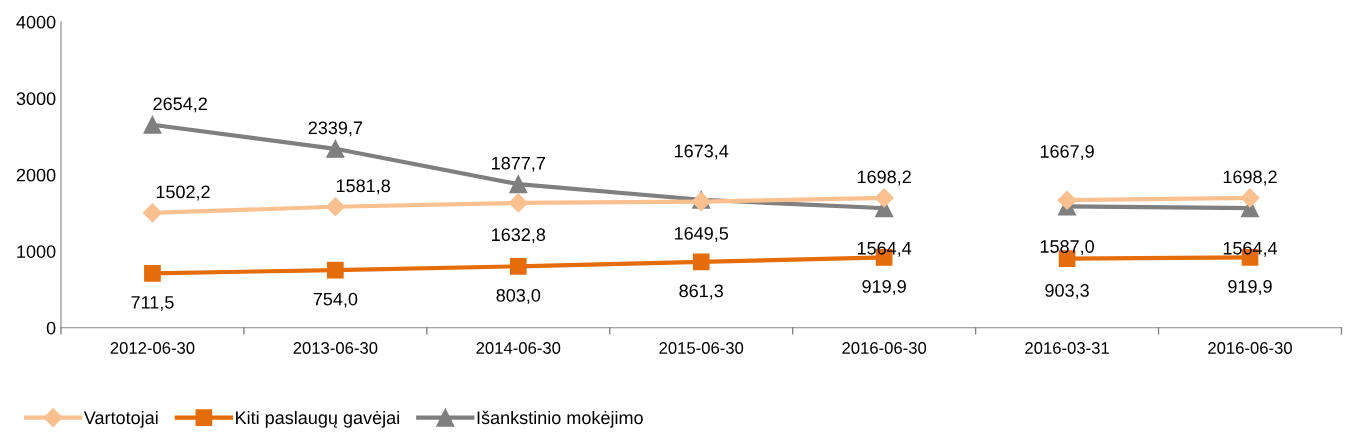  I want to click on y-tick-label: 0, so click(51, 328).